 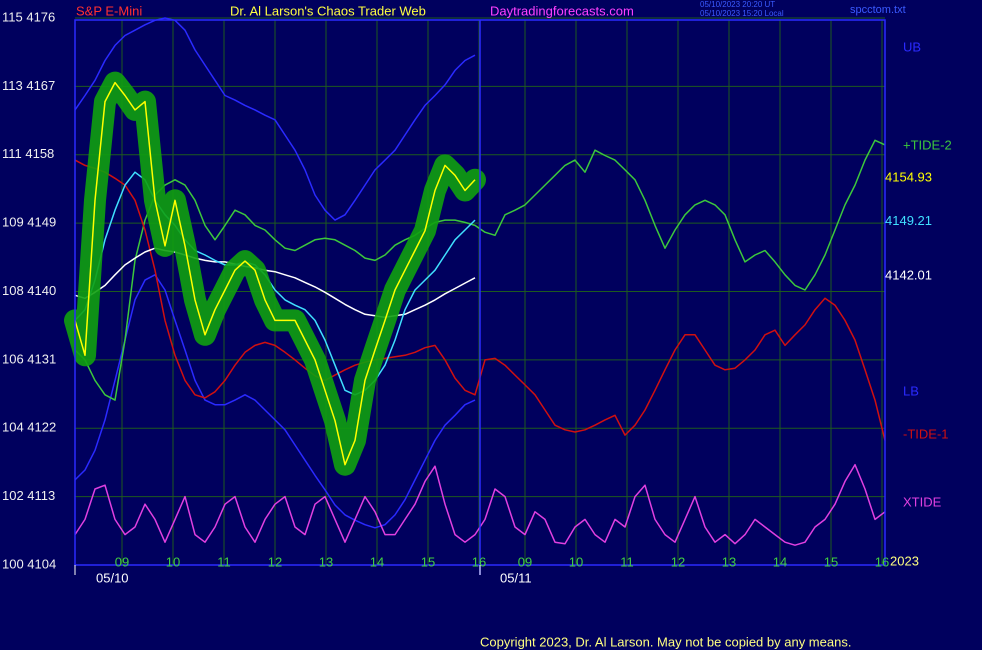 I want to click on timestamp: 05/10/2023 20:20 UT, so click(x=737, y=4).